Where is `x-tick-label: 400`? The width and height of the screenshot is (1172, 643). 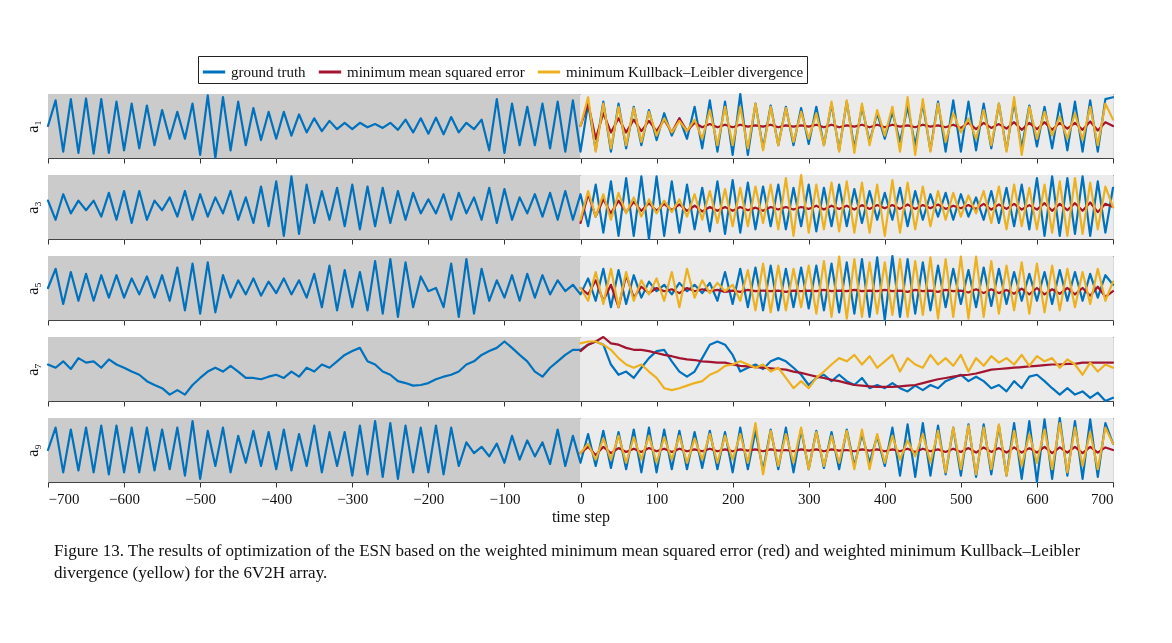
x-tick-label: 400 is located at coordinates (885, 498).